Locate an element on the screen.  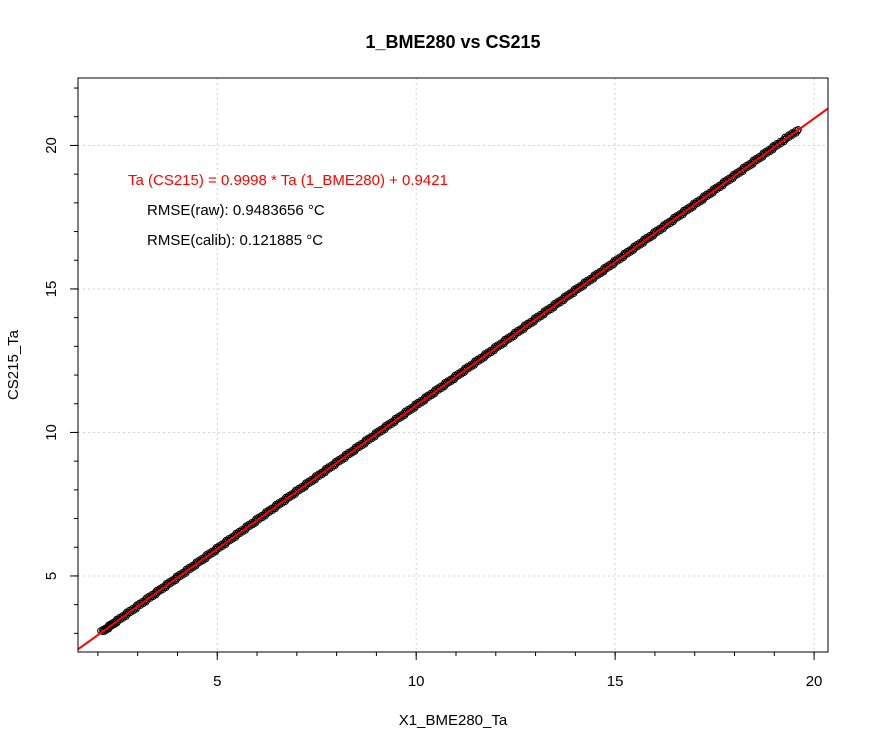
x-axis: 5 10 15 20 is located at coordinates (460, 671).